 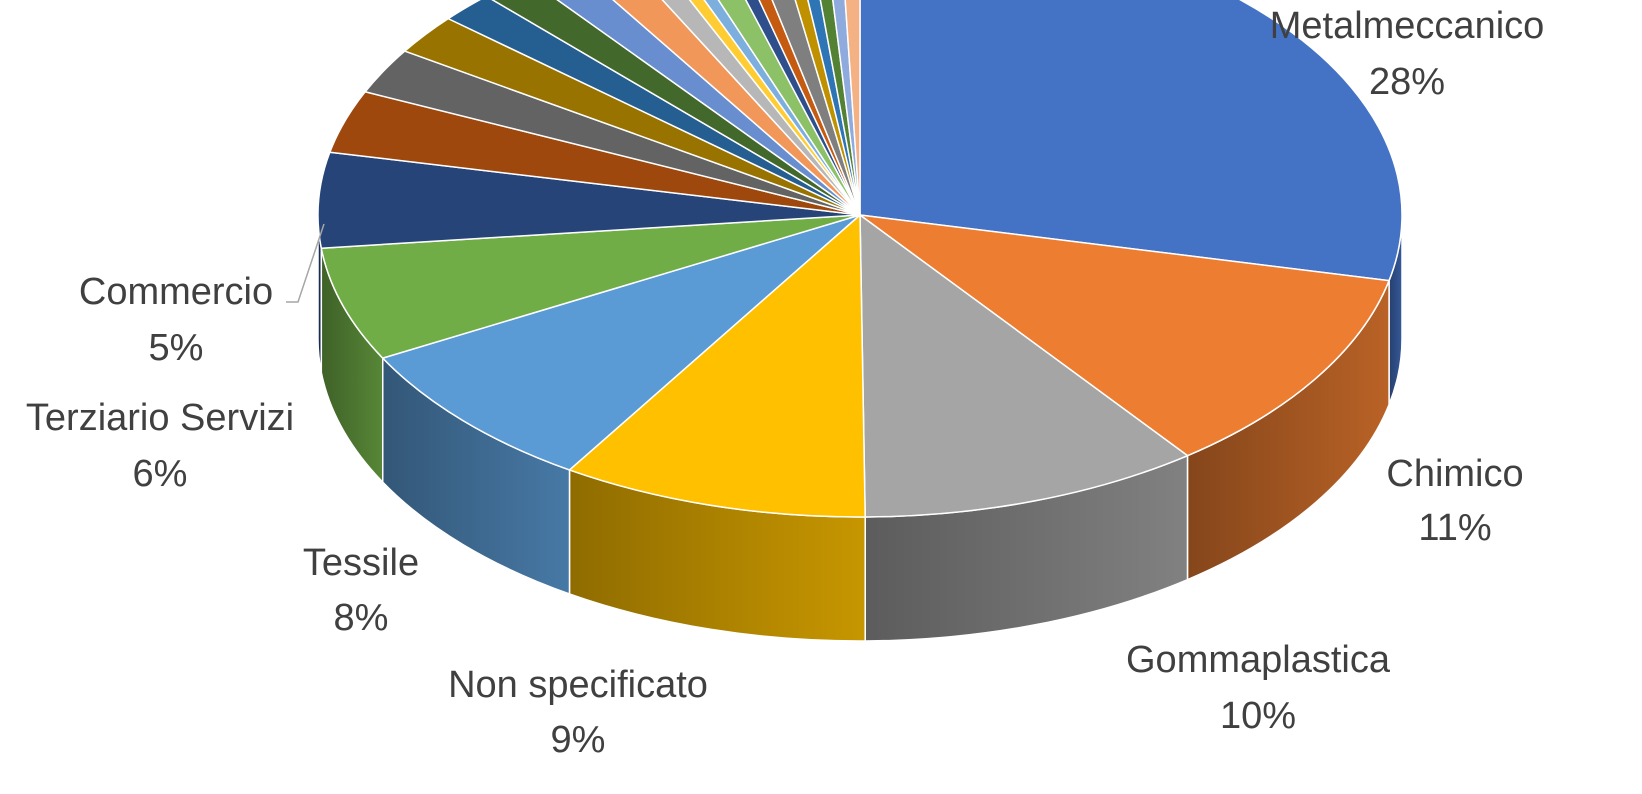 I want to click on label-name-chimico: Chimico, so click(x=1454, y=474).